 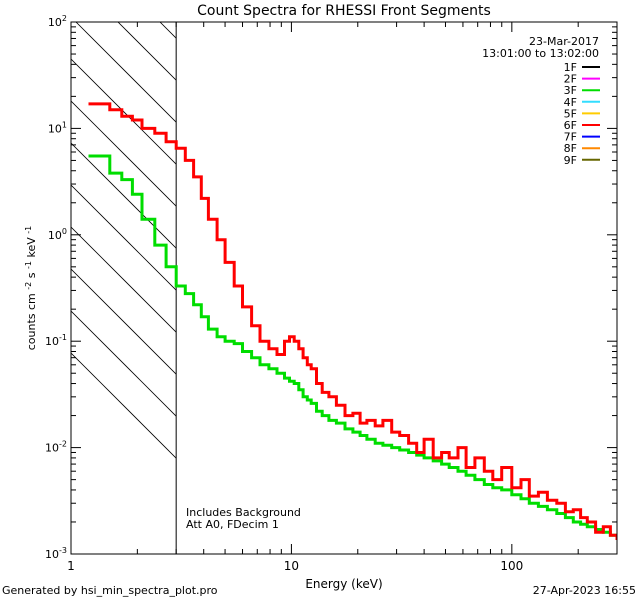 I want to click on annotation-background: Includes Background, so click(x=243, y=512).